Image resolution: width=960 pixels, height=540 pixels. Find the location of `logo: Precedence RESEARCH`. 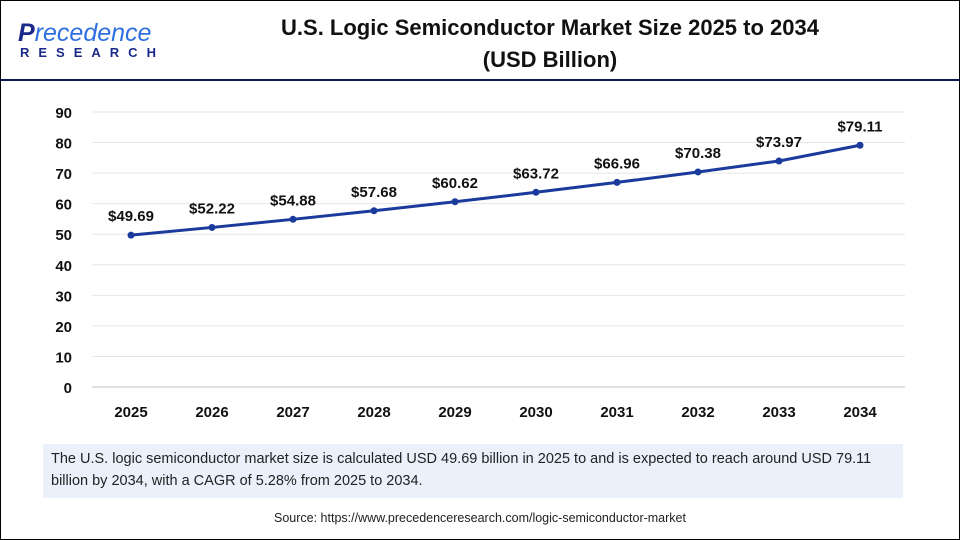

logo: Precedence RESEARCH is located at coordinates (88, 40).